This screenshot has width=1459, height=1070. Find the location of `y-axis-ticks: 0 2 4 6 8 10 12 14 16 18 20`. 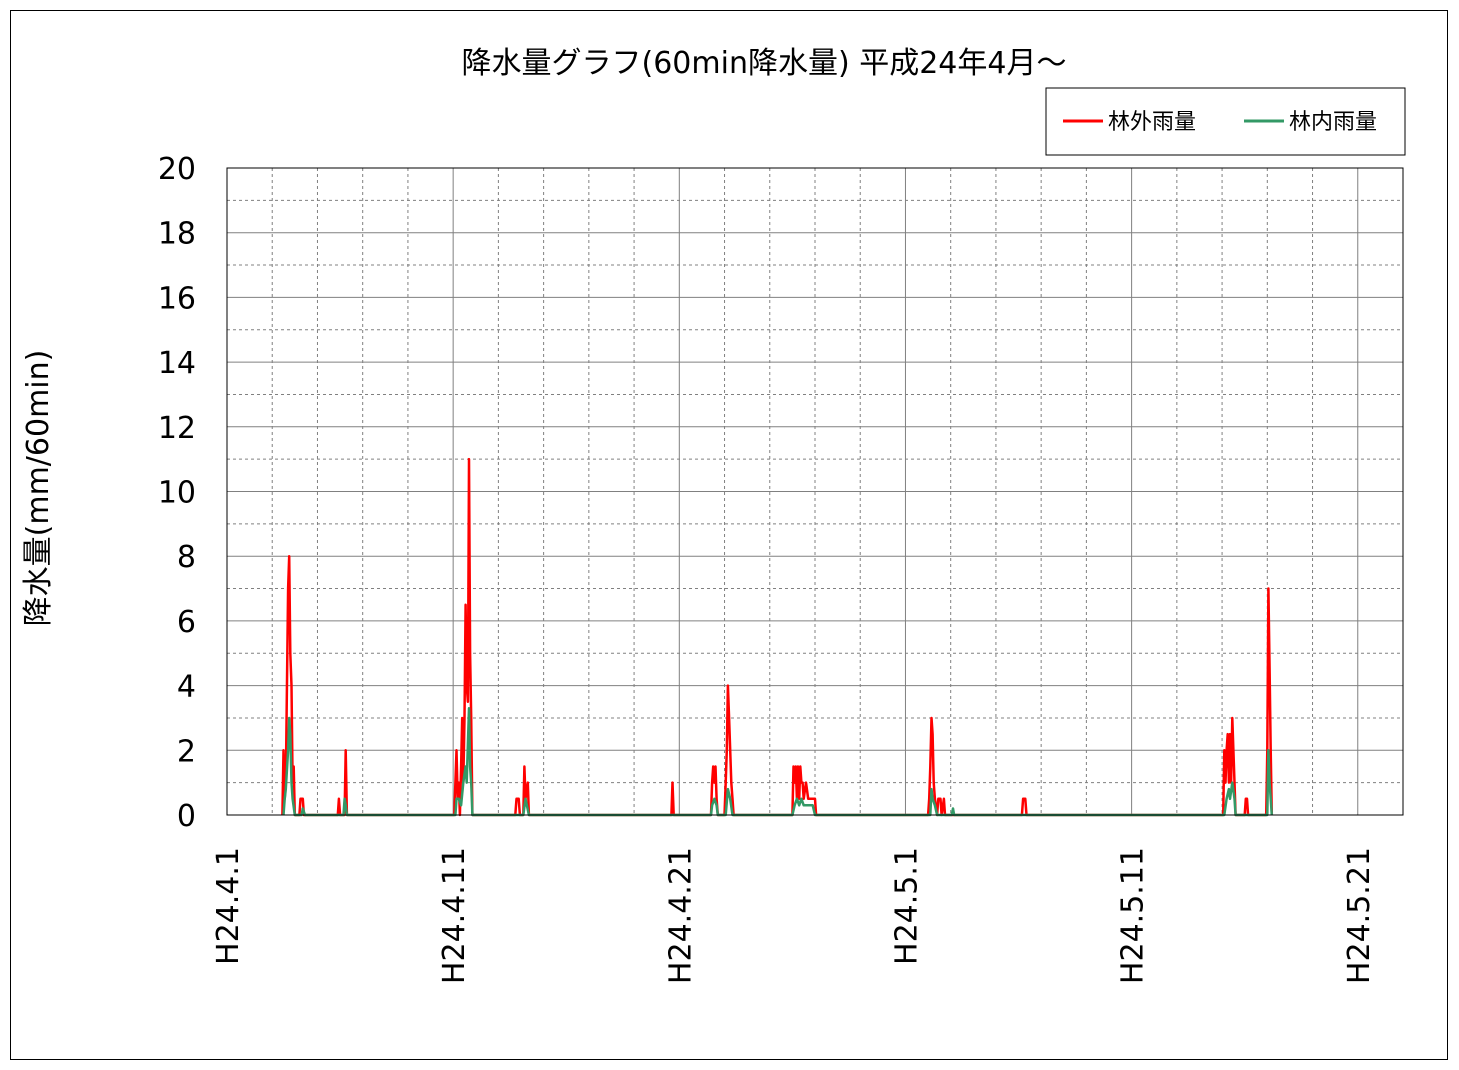

y-axis-ticks: 0 2 4 6 8 10 12 14 16 18 20 is located at coordinates (177, 493).